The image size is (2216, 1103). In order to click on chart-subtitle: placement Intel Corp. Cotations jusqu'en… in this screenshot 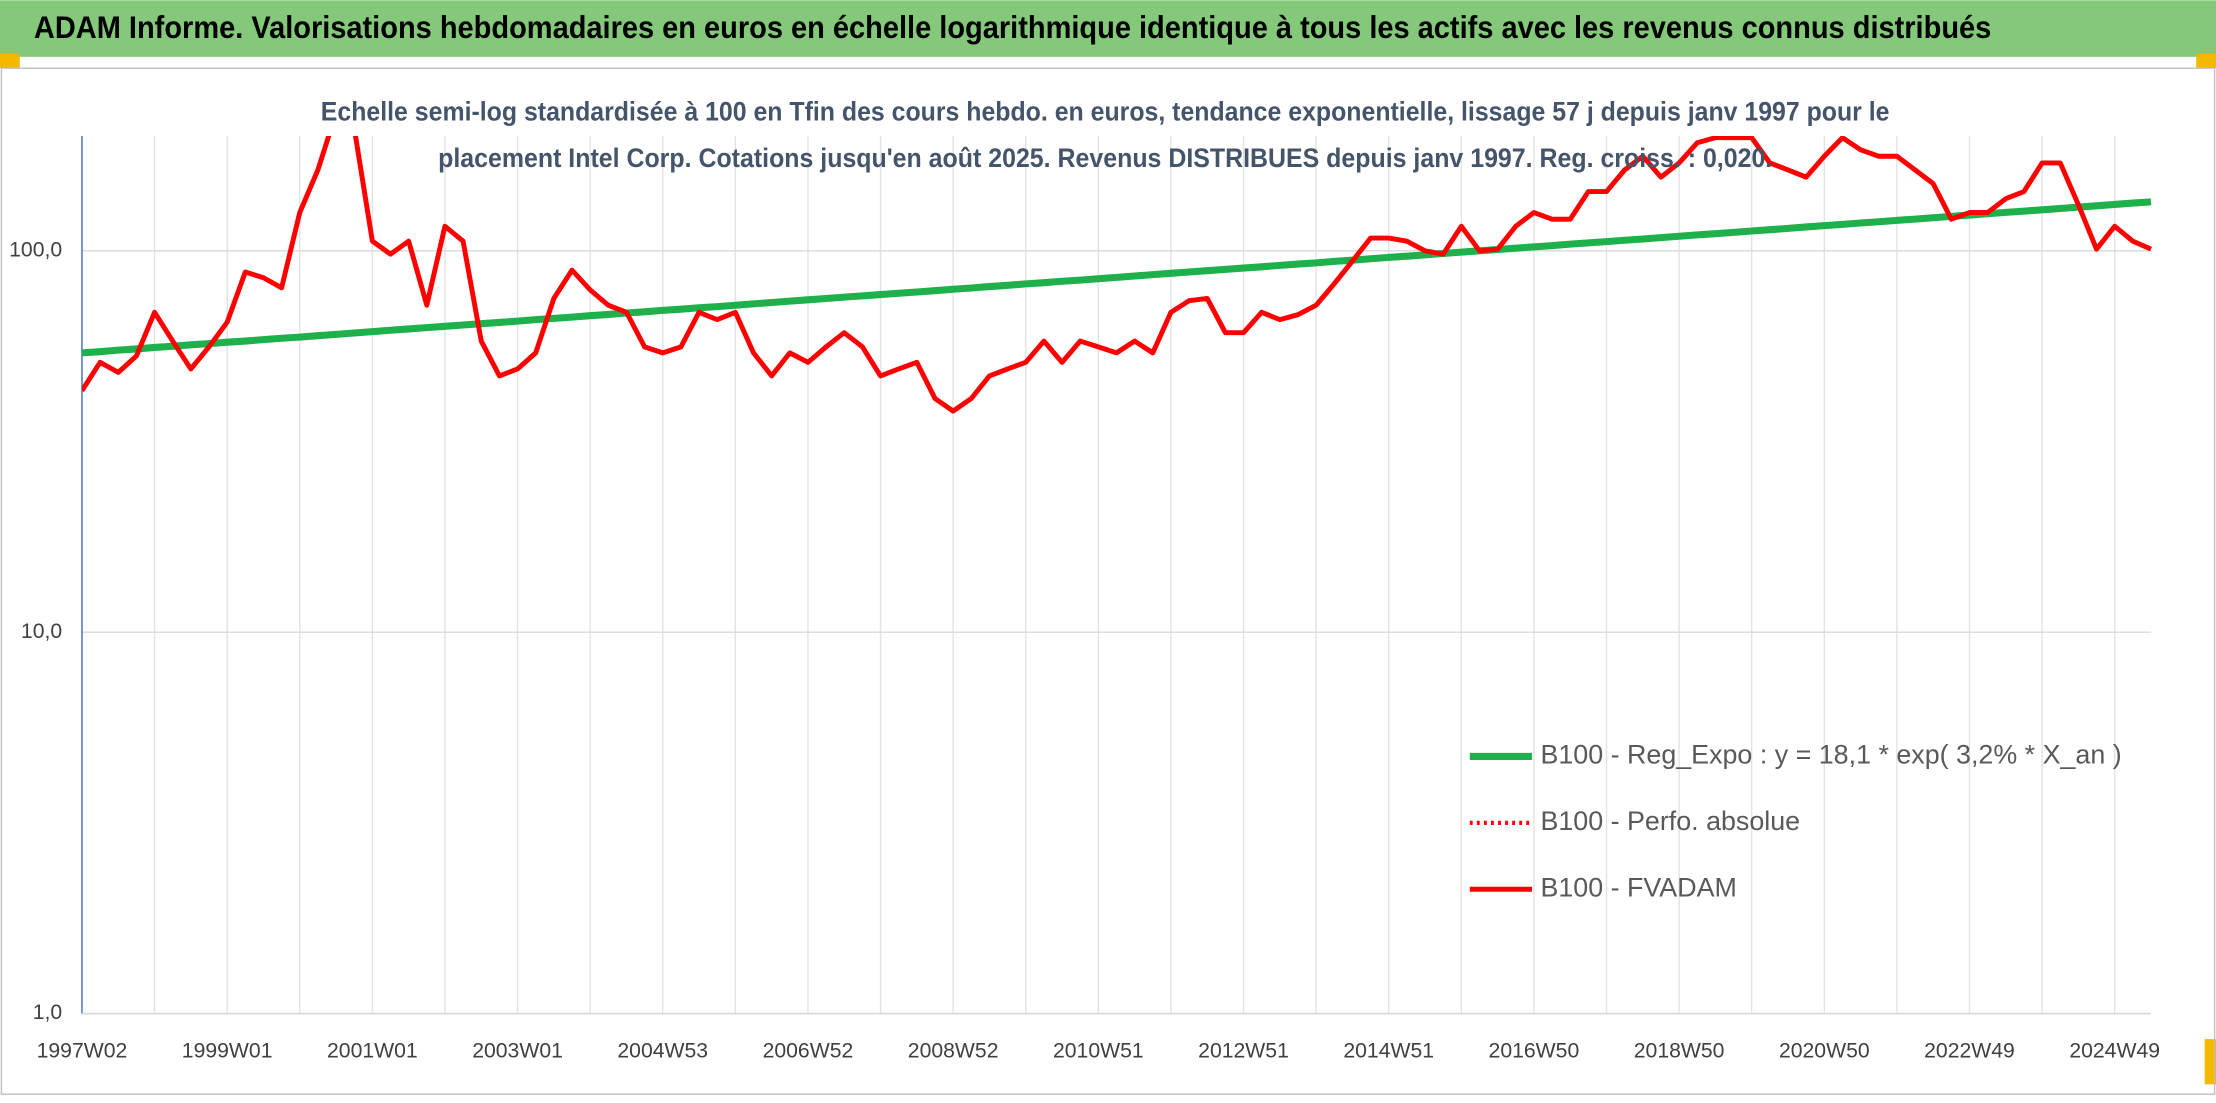, I will do `click(1105, 158)`.